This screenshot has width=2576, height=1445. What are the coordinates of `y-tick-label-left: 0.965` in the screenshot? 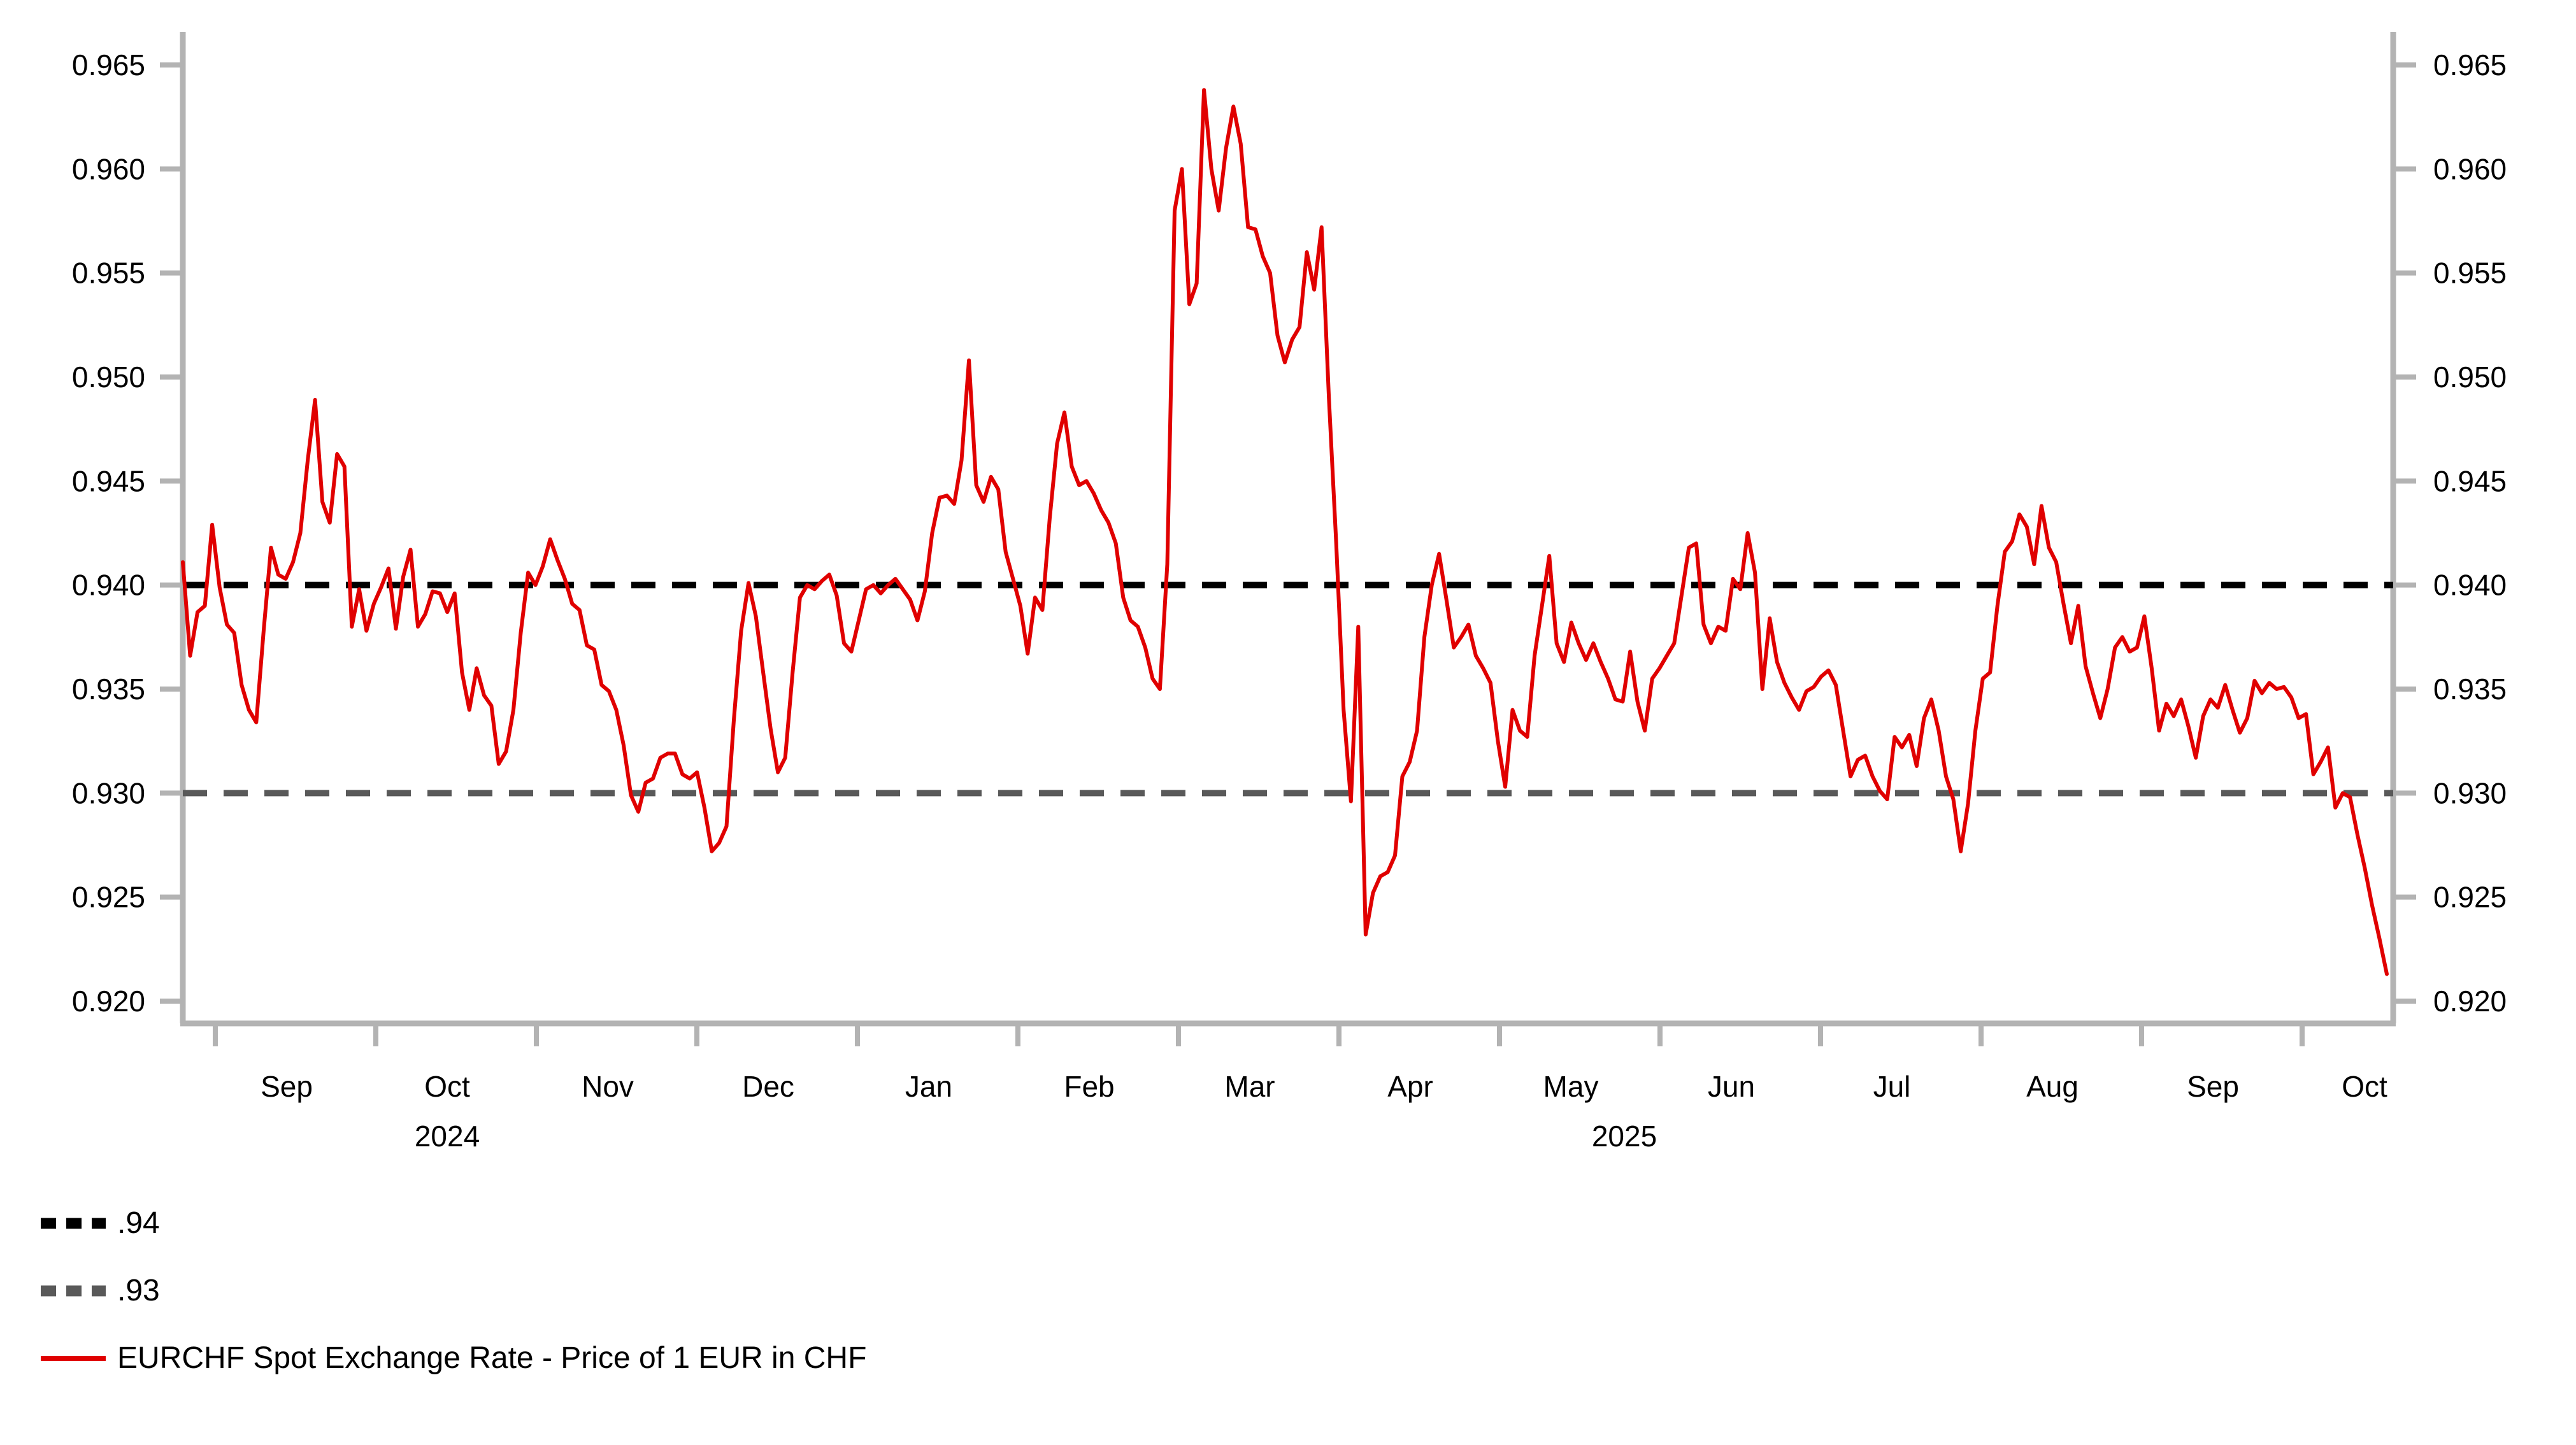 It's located at (109, 65).